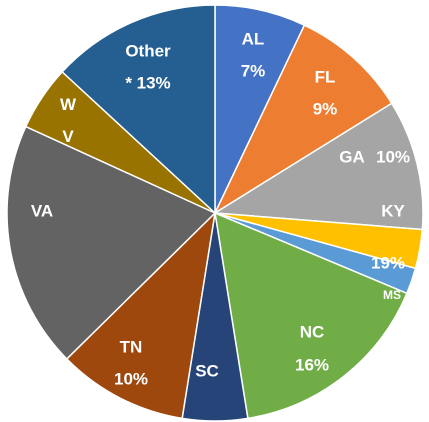 The width and height of the screenshot is (429, 422). I want to click on value-label: * 13%, so click(147, 82).